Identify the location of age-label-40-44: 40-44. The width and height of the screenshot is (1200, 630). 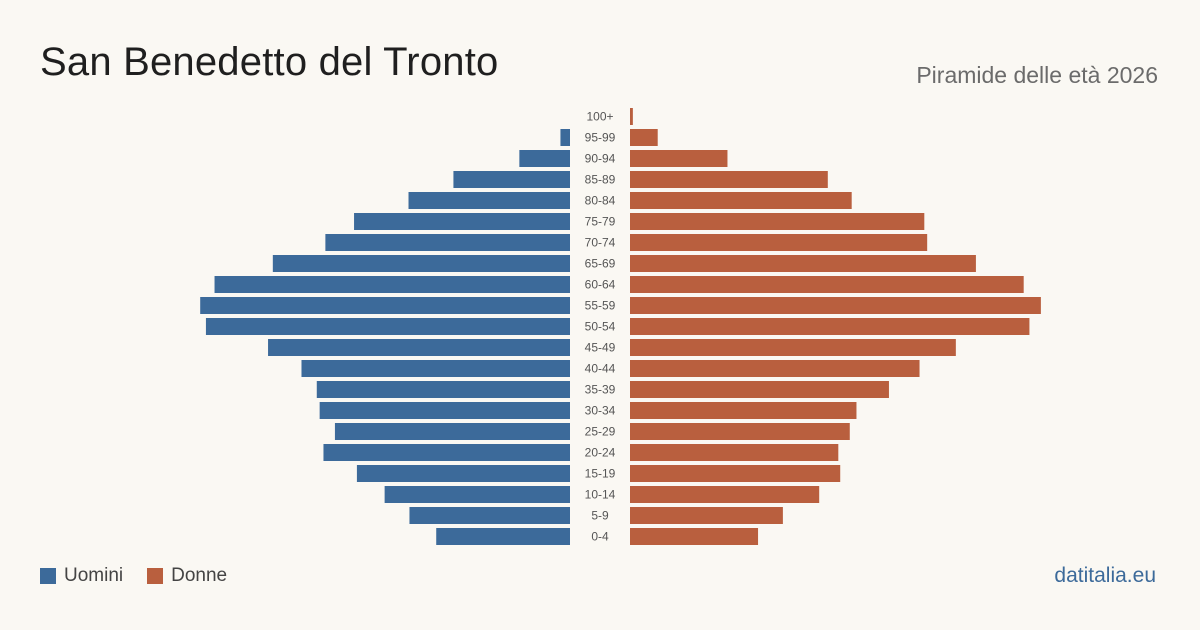
(600, 369).